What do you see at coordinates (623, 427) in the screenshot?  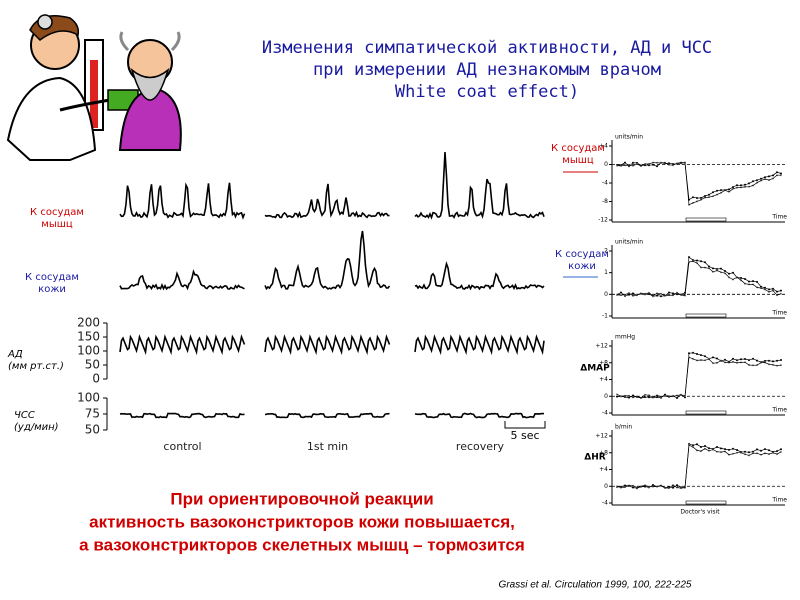 I see `unit-label: b/min` at bounding box center [623, 427].